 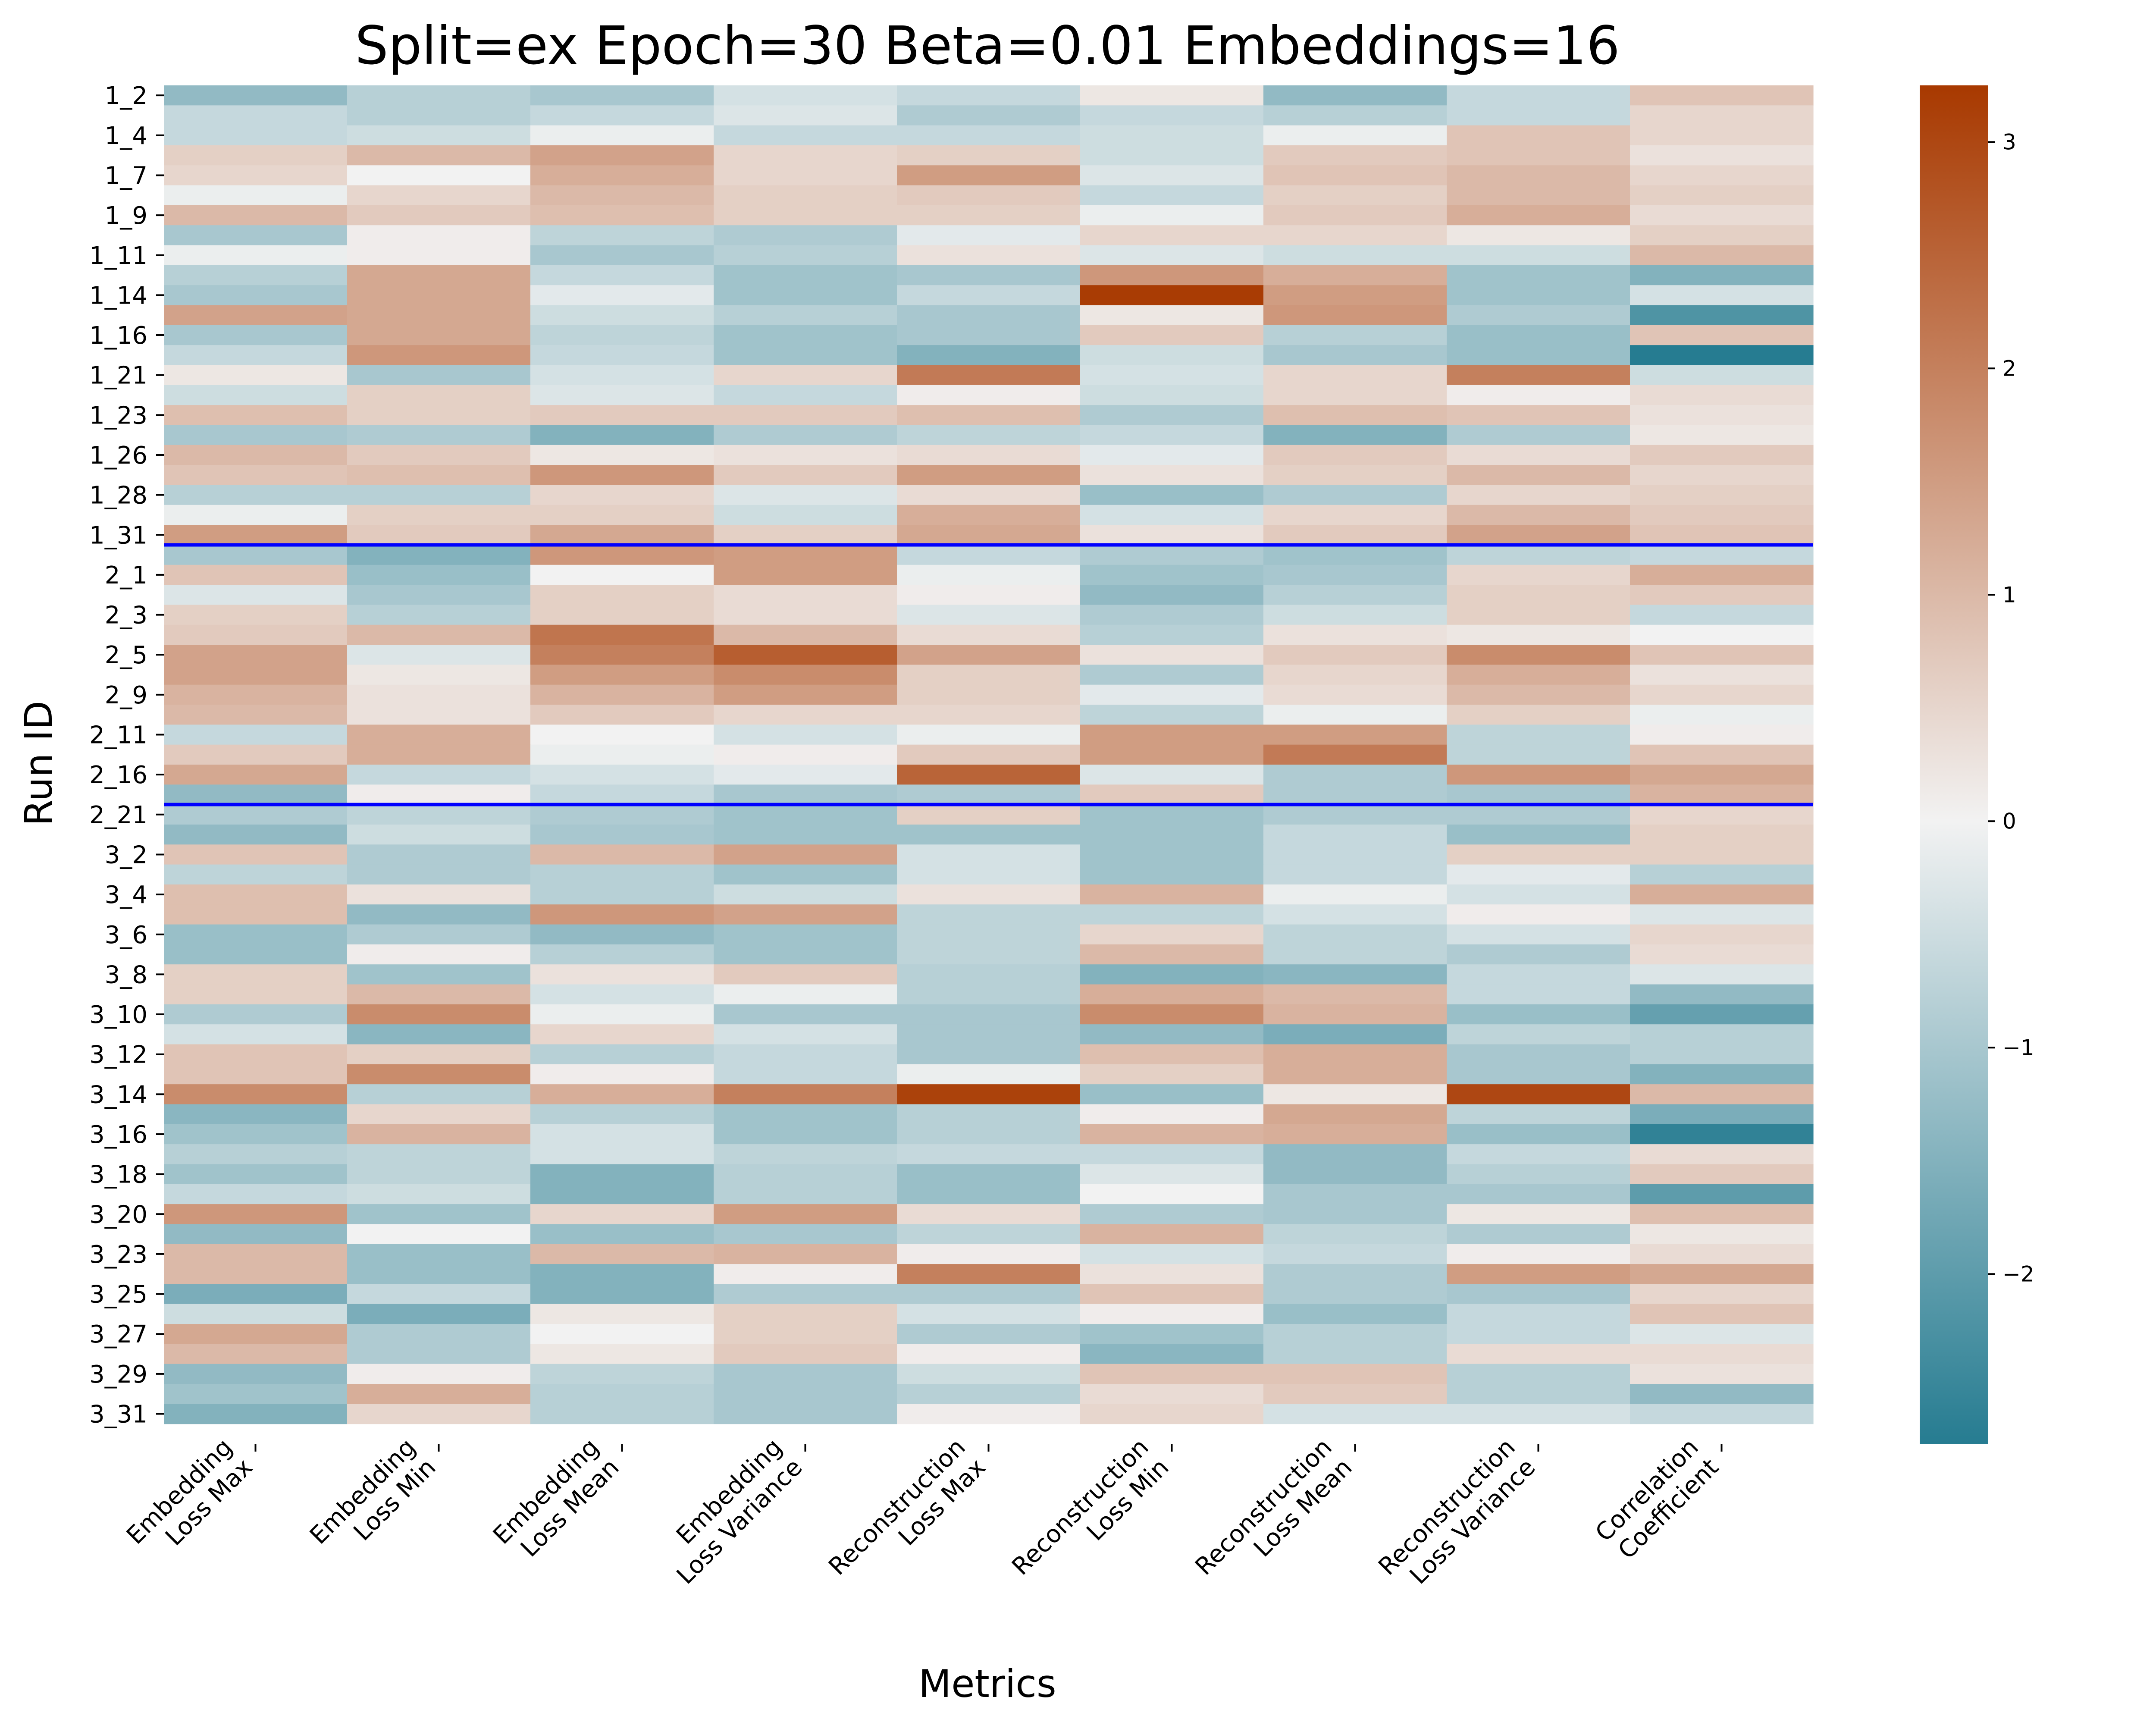 What do you see at coordinates (118, 256) in the screenshot?
I see `y-tick-label: 1_11` at bounding box center [118, 256].